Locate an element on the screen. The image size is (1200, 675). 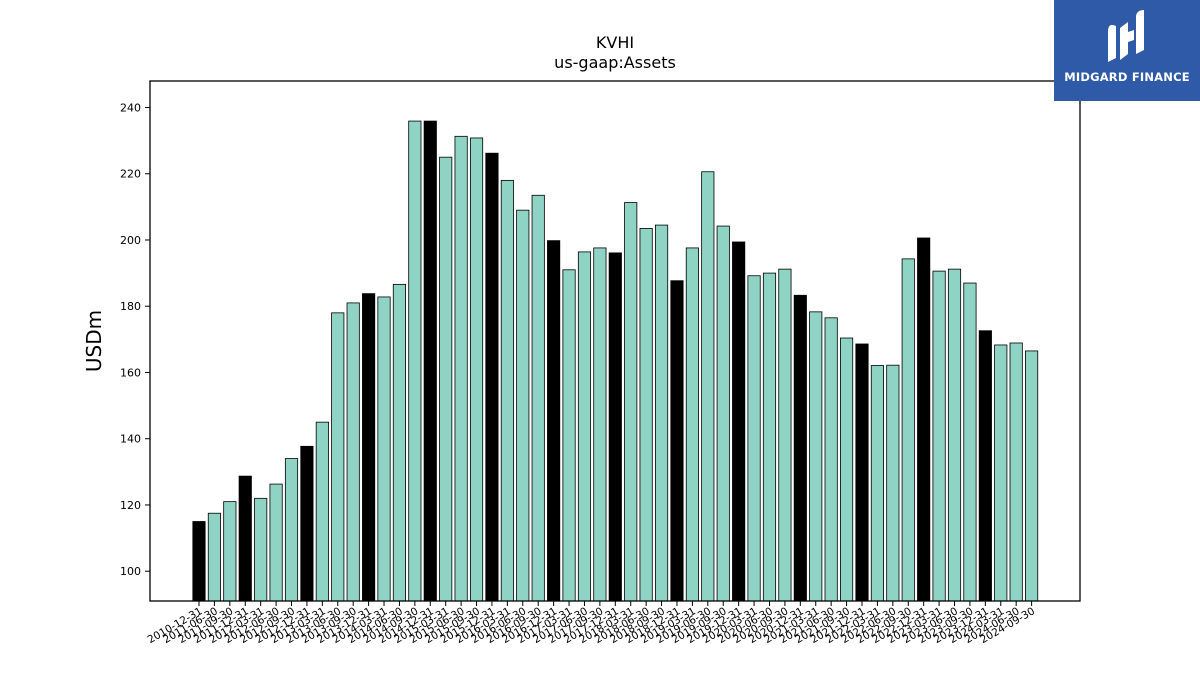
chart-subtitle: us-gaap:Assets is located at coordinates (615, 62).